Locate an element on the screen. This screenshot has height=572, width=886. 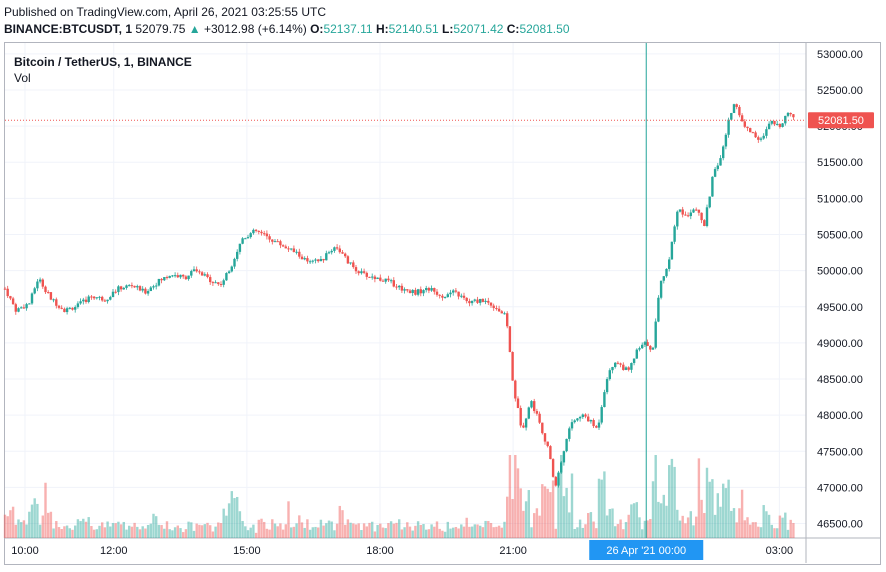
y-tick-label: 52500.00 is located at coordinates (840, 91).